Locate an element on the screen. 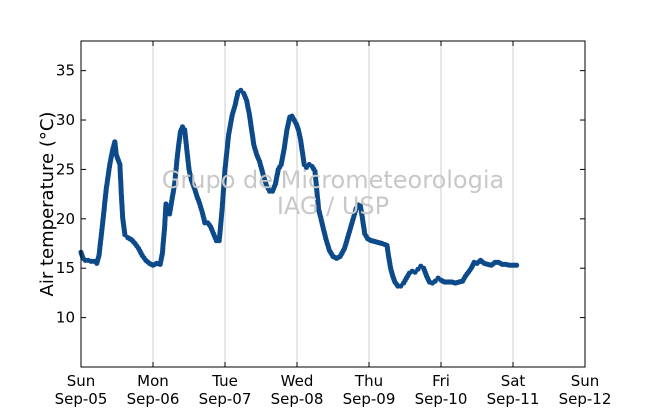  x-tick-label-date: Sep-12 is located at coordinates (585, 399).